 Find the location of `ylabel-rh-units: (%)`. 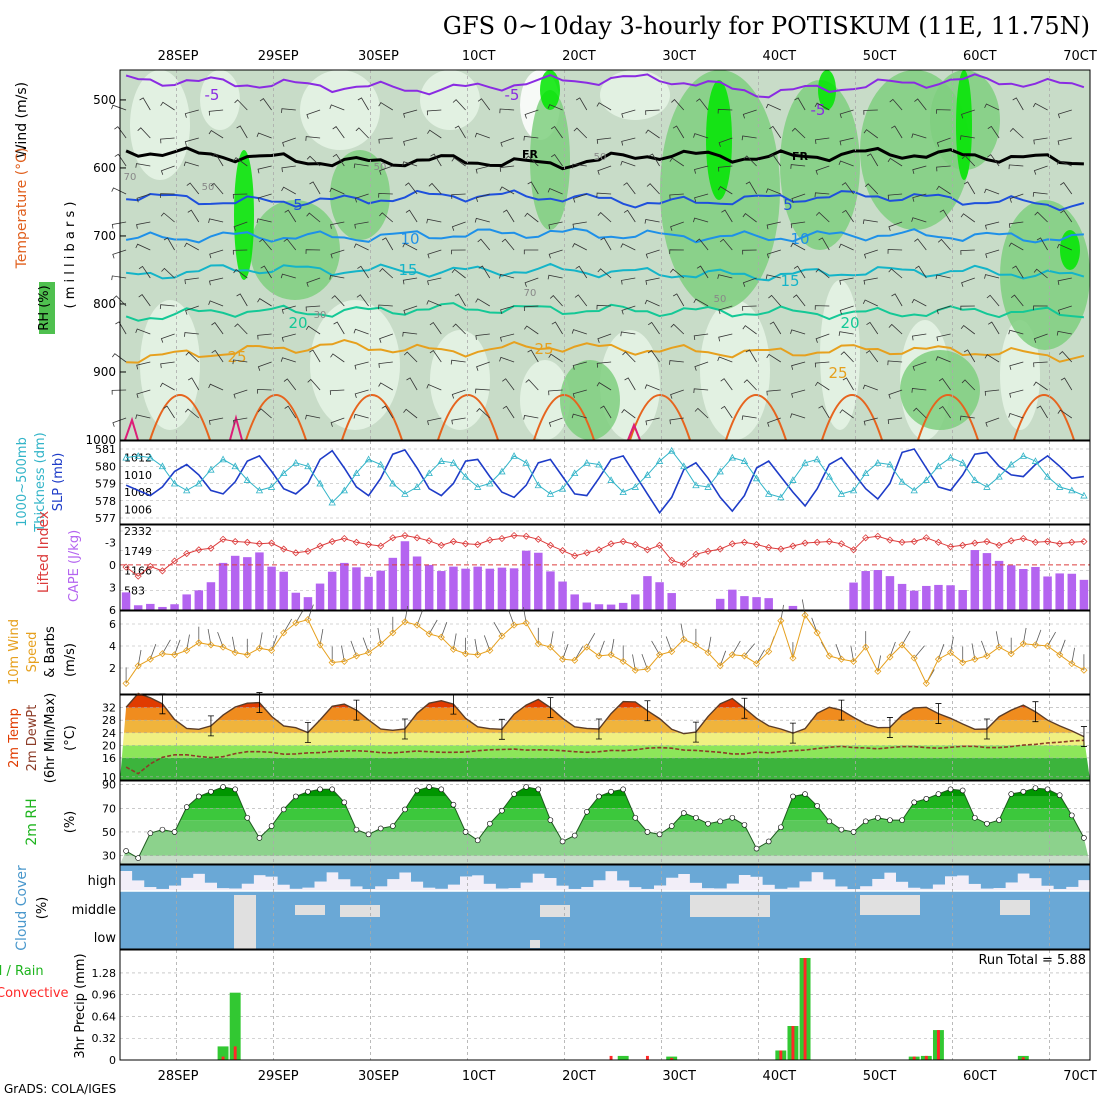

ylabel-rh-units: (%) is located at coordinates (70, 822).